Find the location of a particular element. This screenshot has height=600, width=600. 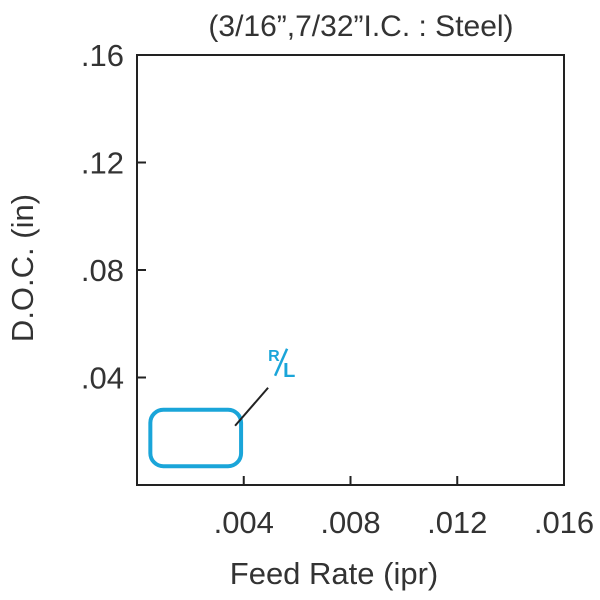

y-tick-label: .16 is located at coordinates (102, 55).